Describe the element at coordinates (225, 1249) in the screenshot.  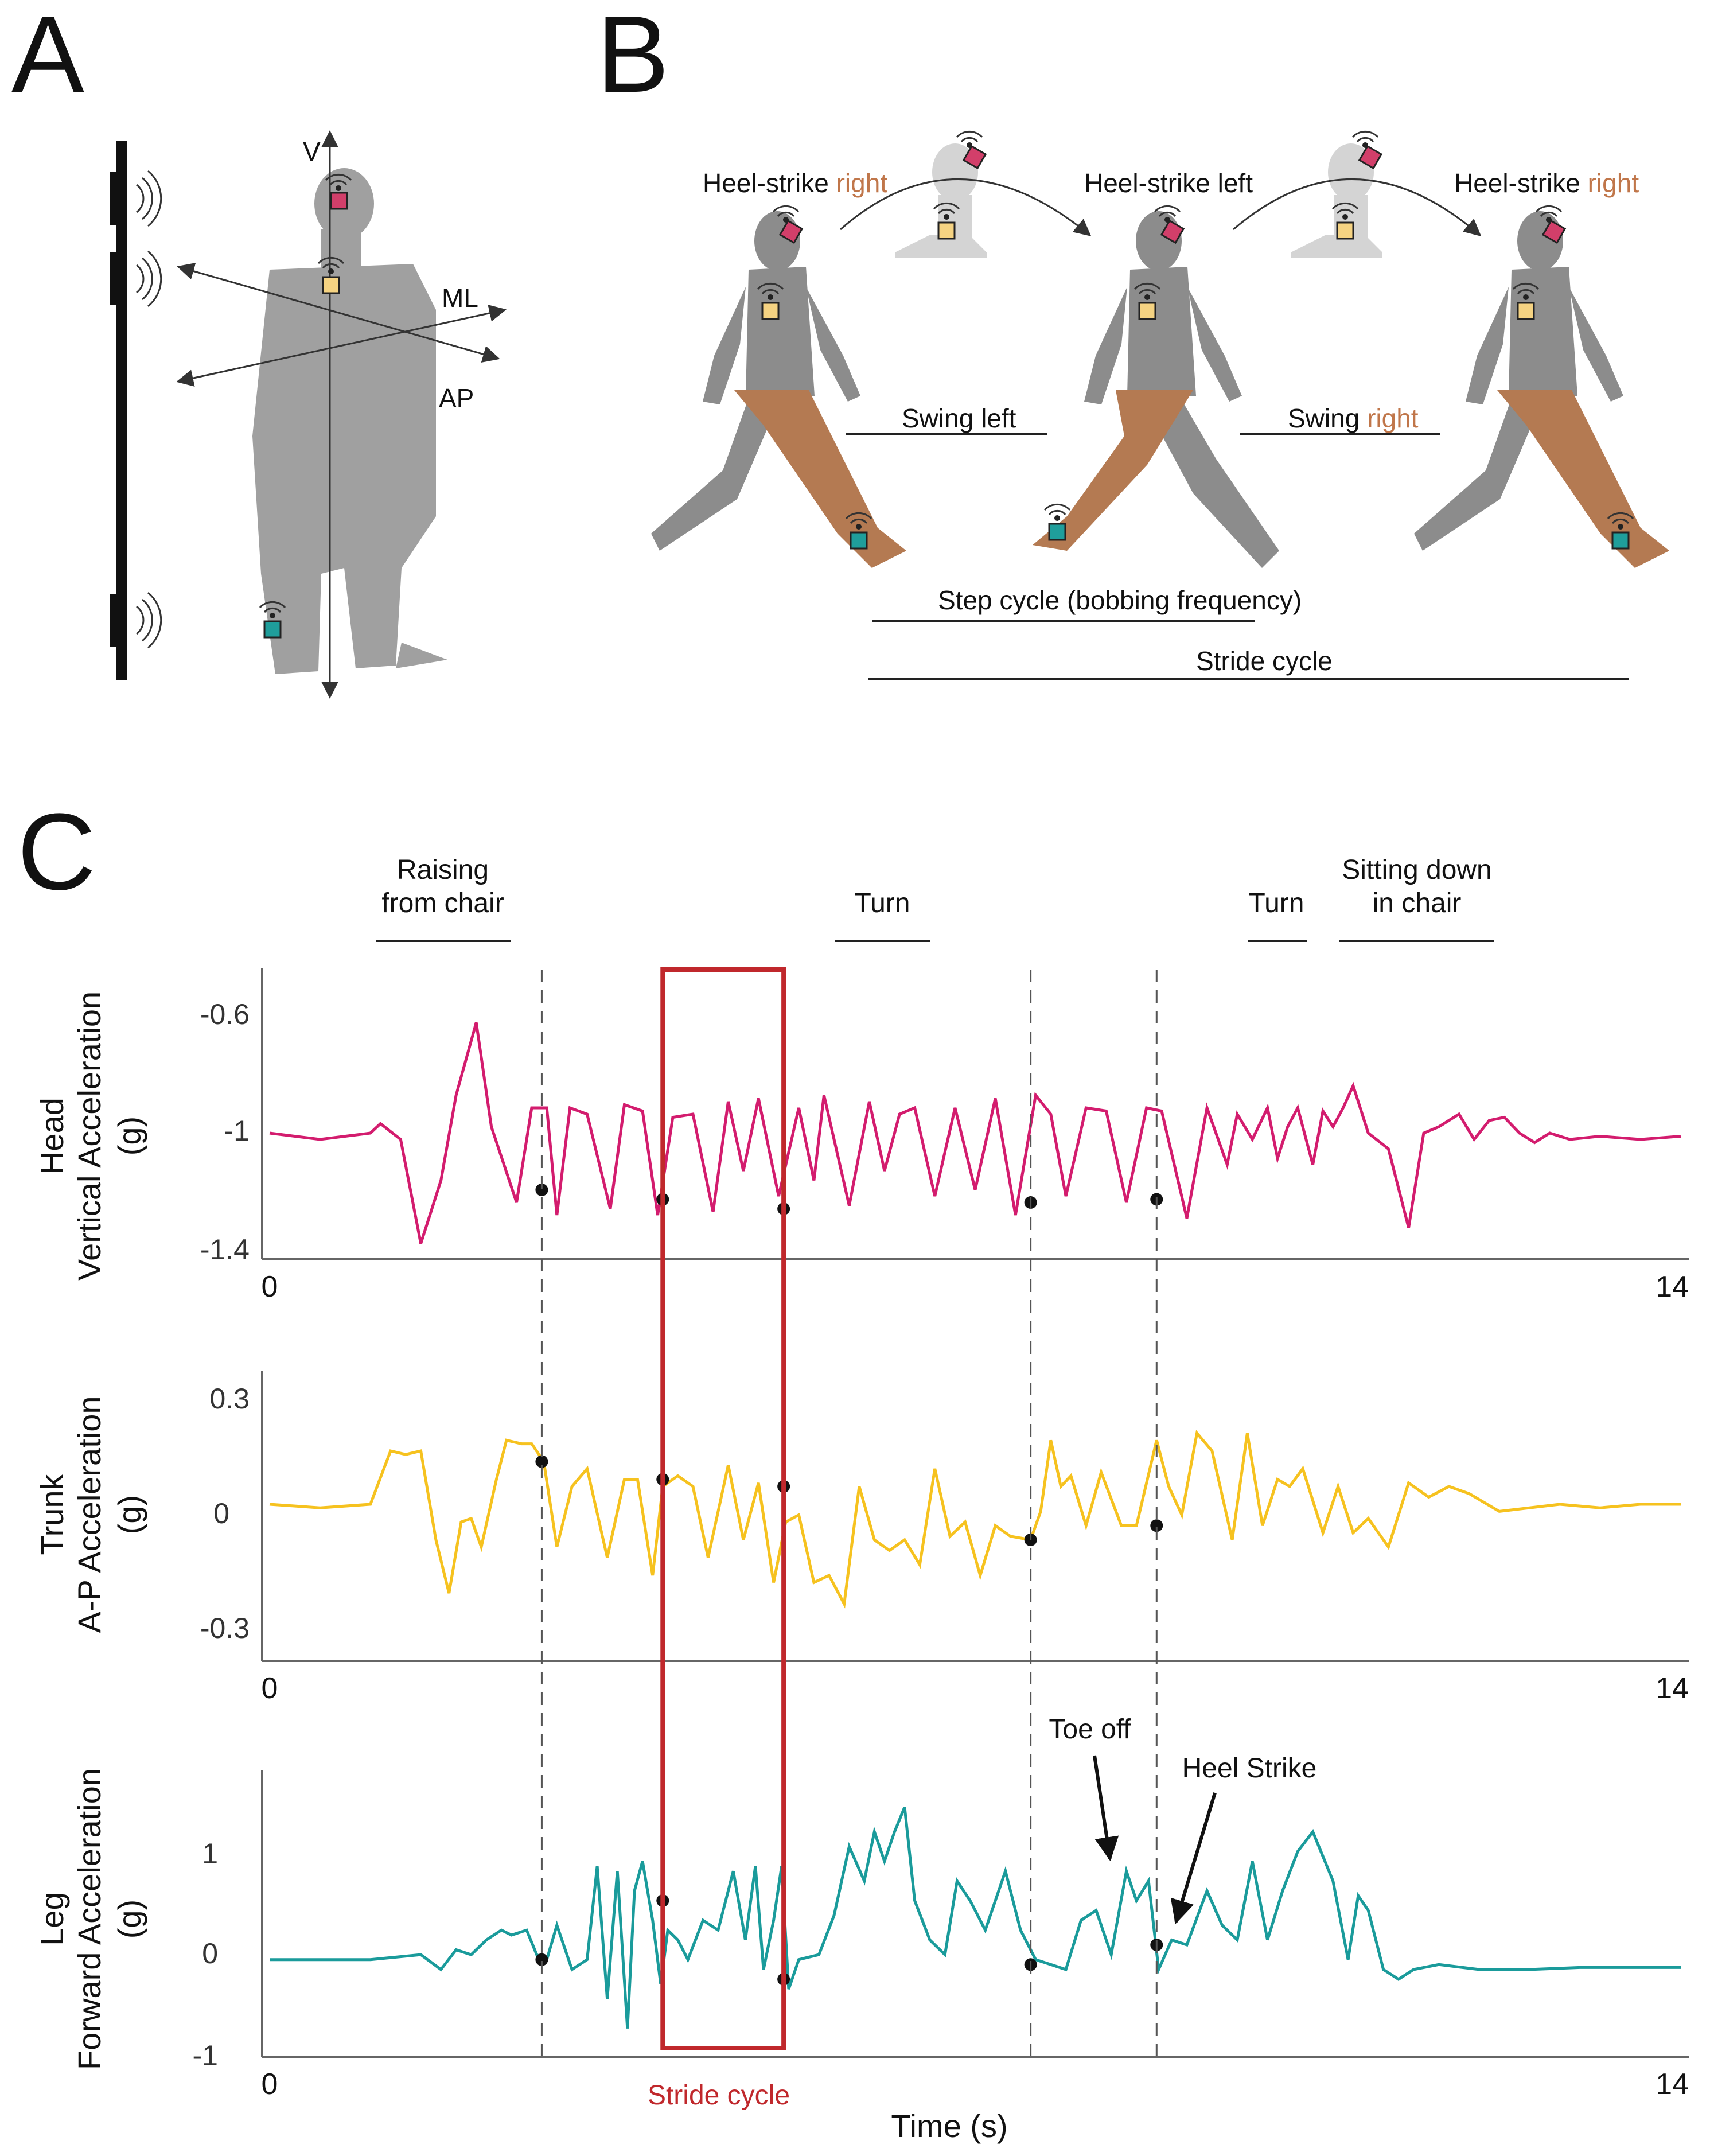
I see `head-ytick-3: -1.4` at that location.